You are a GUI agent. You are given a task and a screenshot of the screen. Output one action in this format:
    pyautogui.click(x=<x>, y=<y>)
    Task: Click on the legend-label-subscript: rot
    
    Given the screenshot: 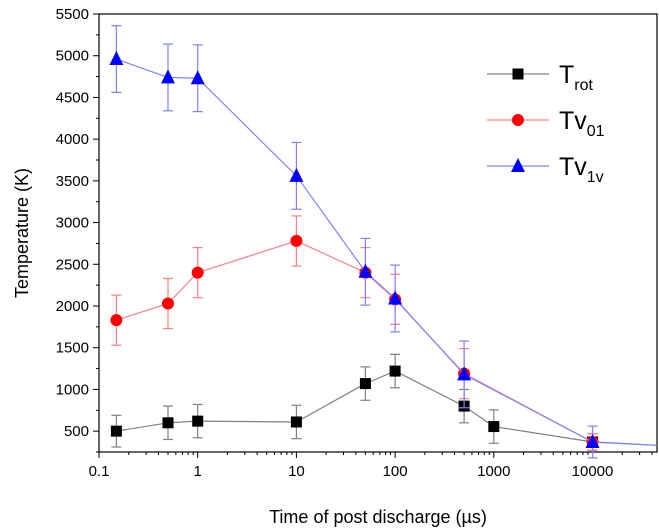 What is the action you would take?
    pyautogui.click(x=583, y=85)
    